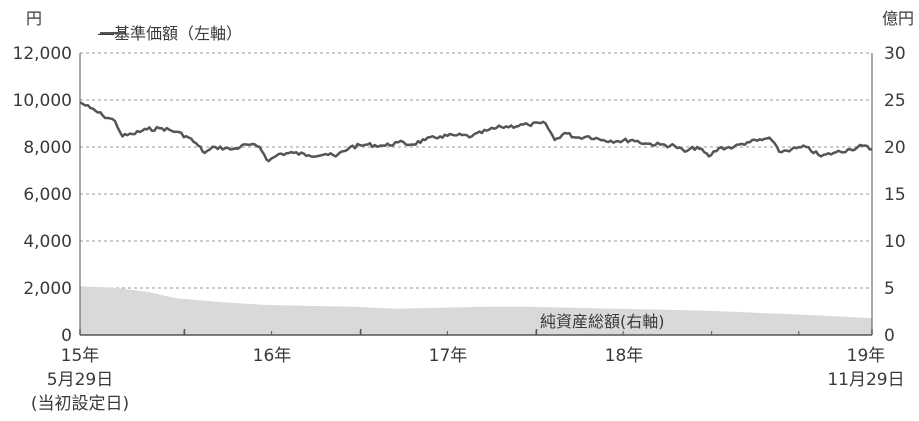 The width and height of the screenshot is (919, 421). I want to click on left-tick-label: 8,000, so click(47, 148).